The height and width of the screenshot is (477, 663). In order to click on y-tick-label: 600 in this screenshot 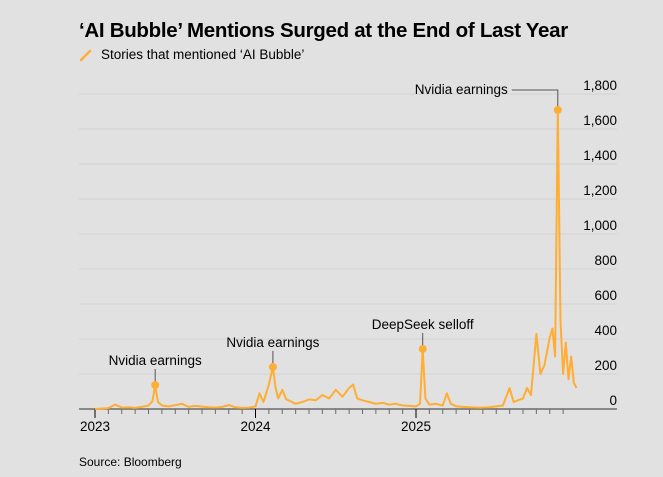, I will do `click(605, 295)`.